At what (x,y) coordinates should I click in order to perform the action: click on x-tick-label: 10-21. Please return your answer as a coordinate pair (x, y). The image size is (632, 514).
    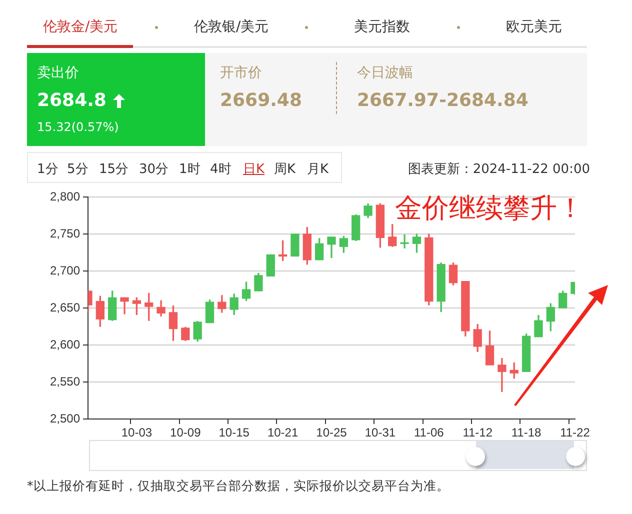
    Looking at the image, I should click on (282, 433).